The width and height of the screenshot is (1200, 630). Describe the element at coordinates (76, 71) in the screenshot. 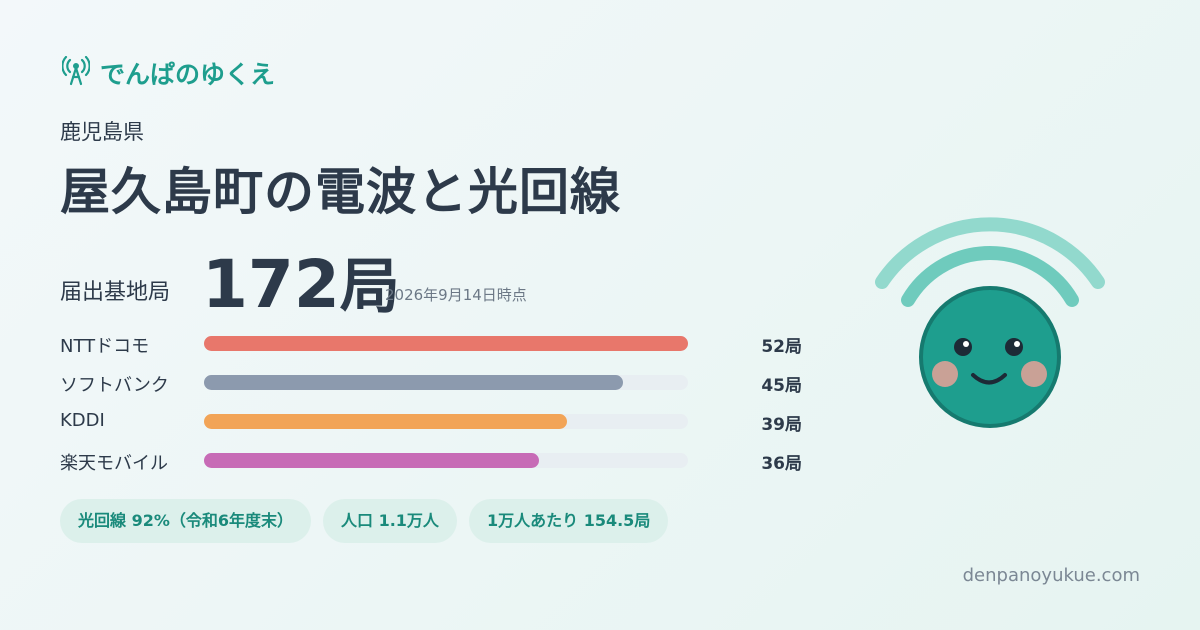

I see `brand-icon` at that location.